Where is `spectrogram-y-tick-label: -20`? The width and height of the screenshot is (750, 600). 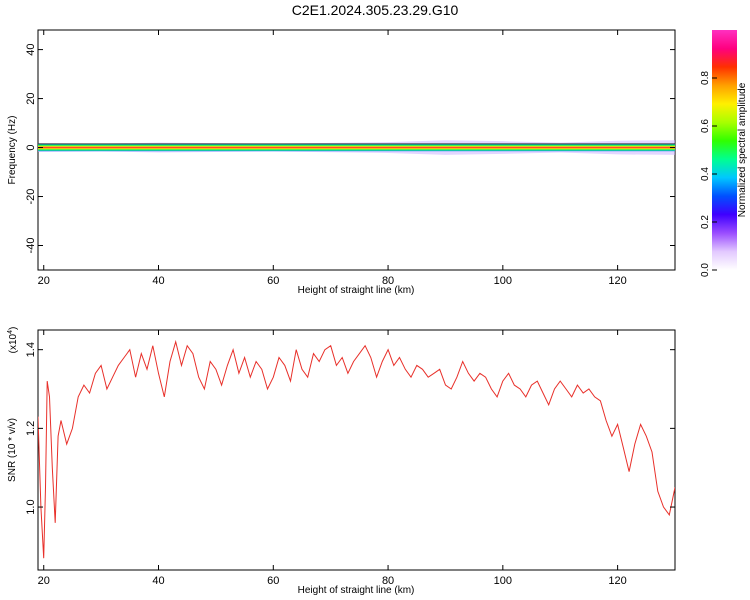 spectrogram-y-tick-label: -20 is located at coordinates (31, 197).